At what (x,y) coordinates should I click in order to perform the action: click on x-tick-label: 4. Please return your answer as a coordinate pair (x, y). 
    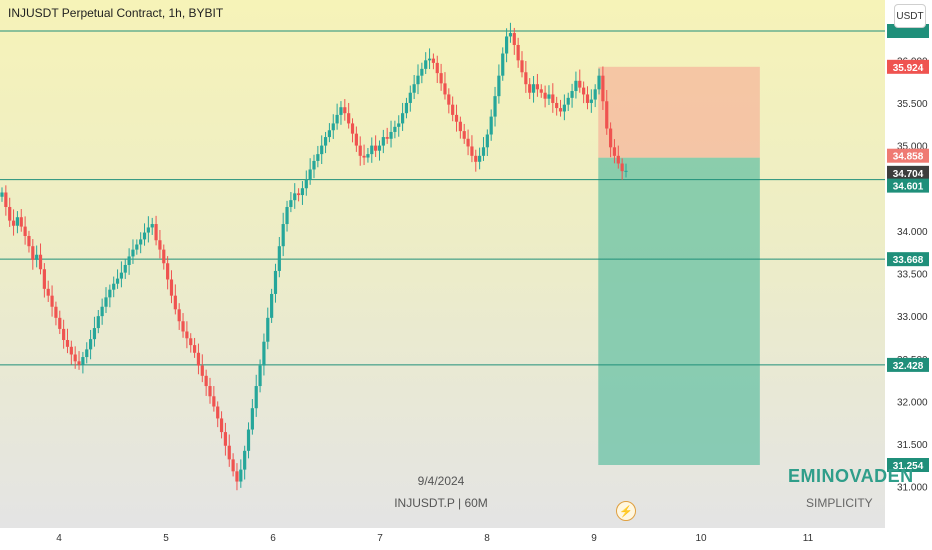
    Looking at the image, I should click on (59, 538).